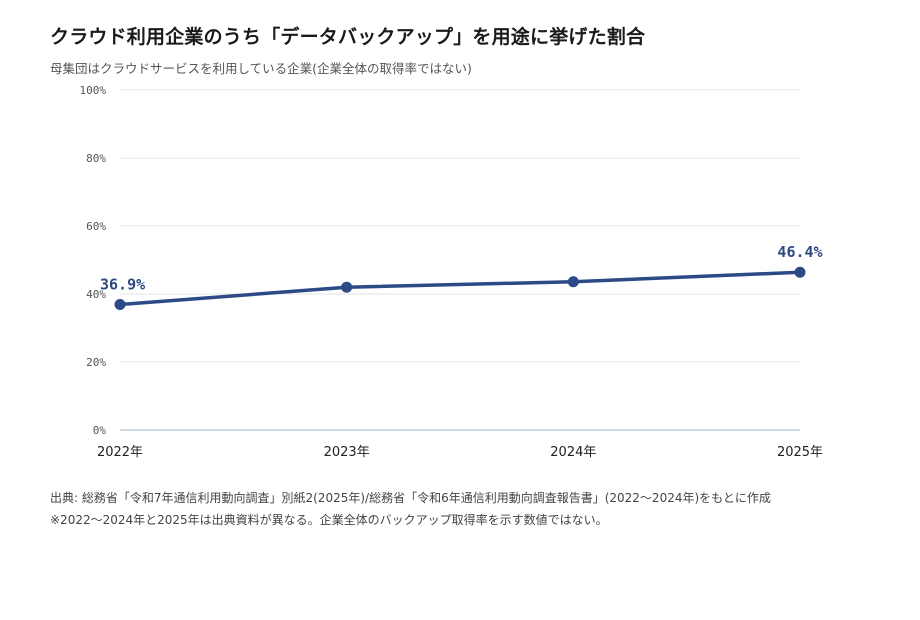  I want to click on x-tick-label: 2024年, so click(573, 452).